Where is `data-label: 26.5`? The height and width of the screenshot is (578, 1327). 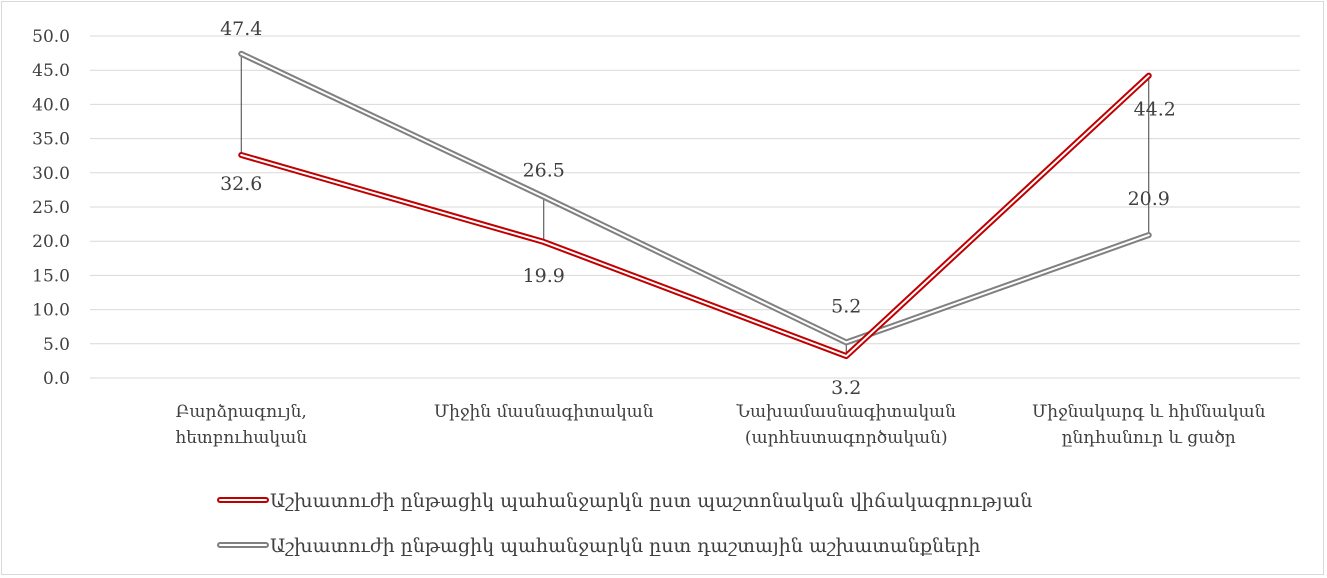
data-label: 26.5 is located at coordinates (544, 171).